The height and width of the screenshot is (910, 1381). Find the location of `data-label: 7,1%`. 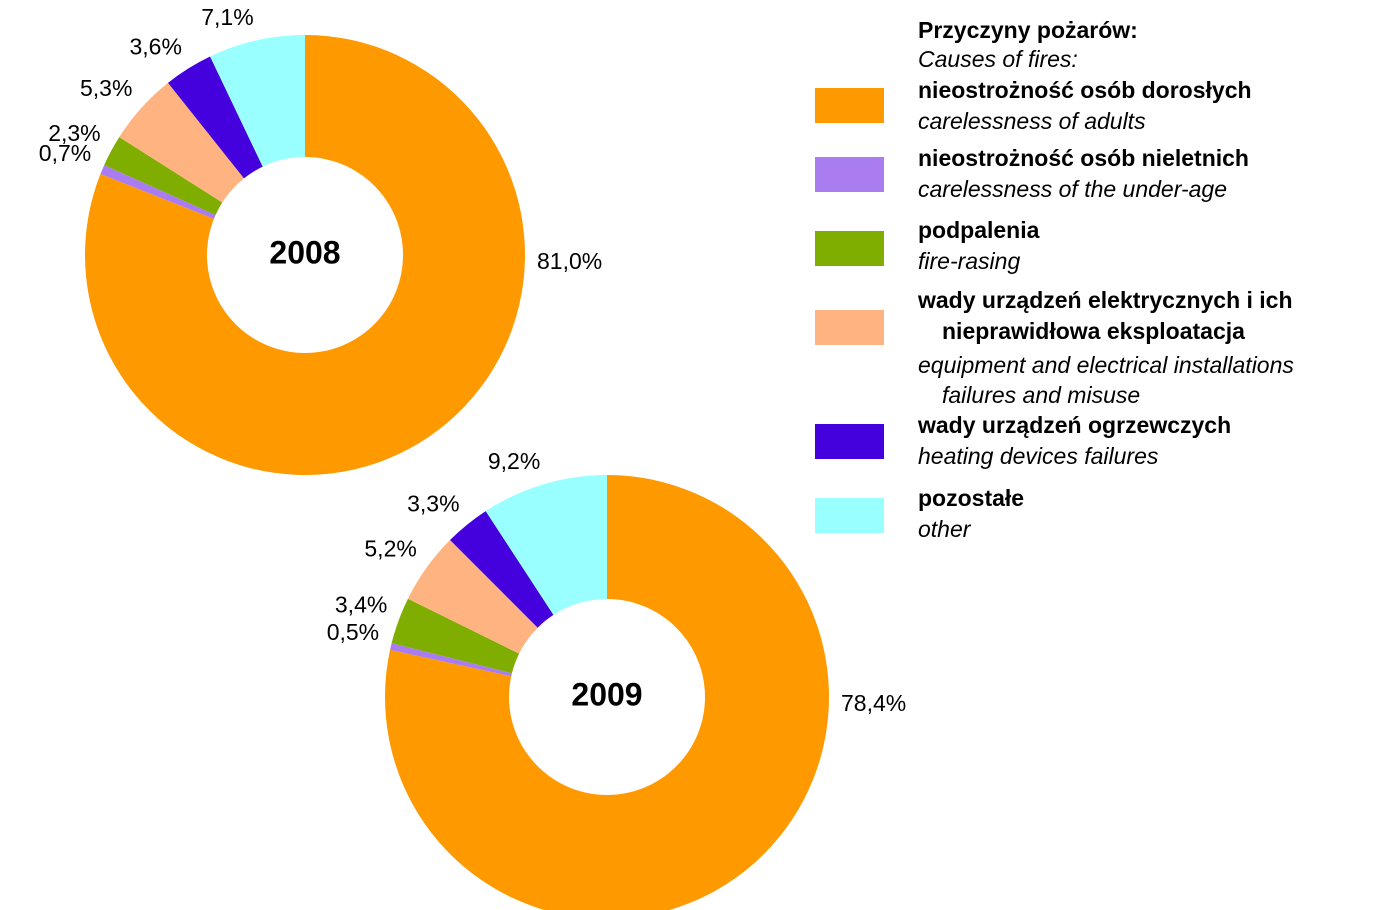

data-label: 7,1% is located at coordinates (227, 17).